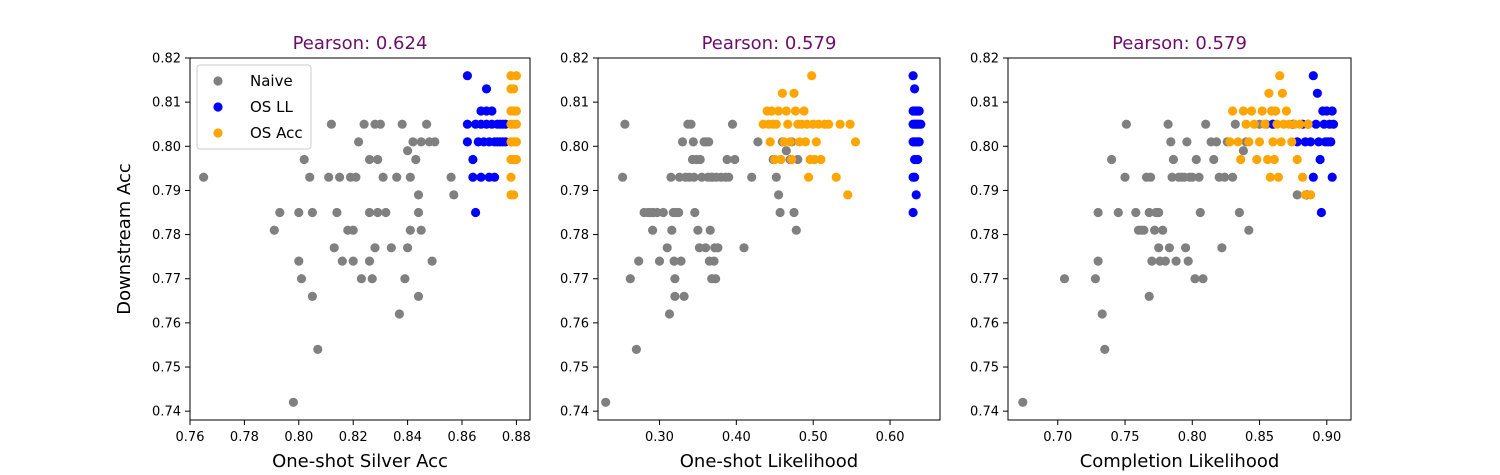  I want to click on y-tick-label: 0.74, so click(984, 412).